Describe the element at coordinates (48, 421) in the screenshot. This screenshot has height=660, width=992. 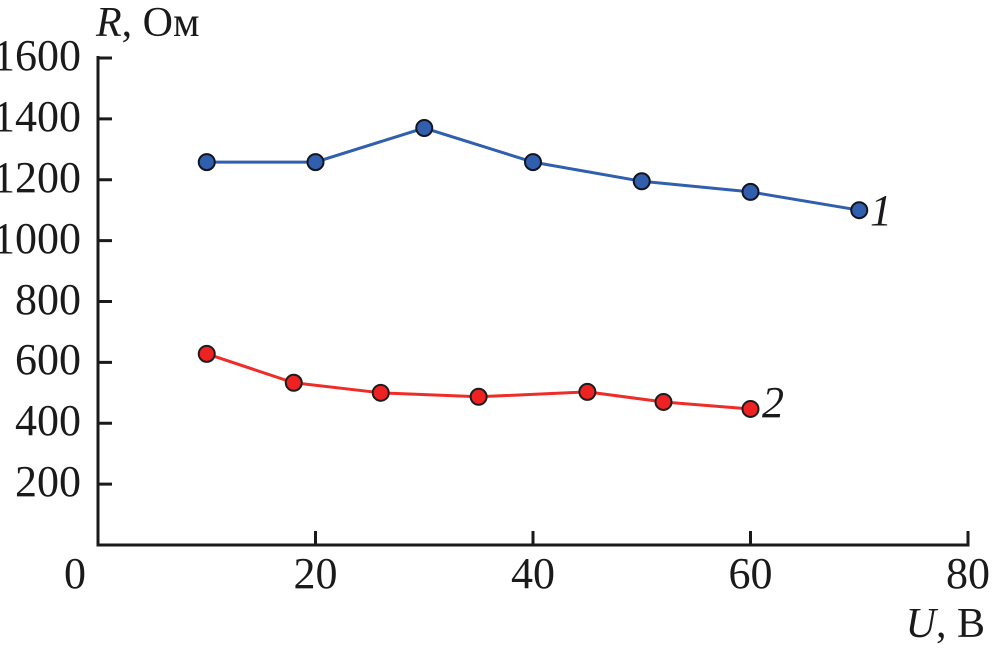
I see `y-tick-label: 400` at that location.